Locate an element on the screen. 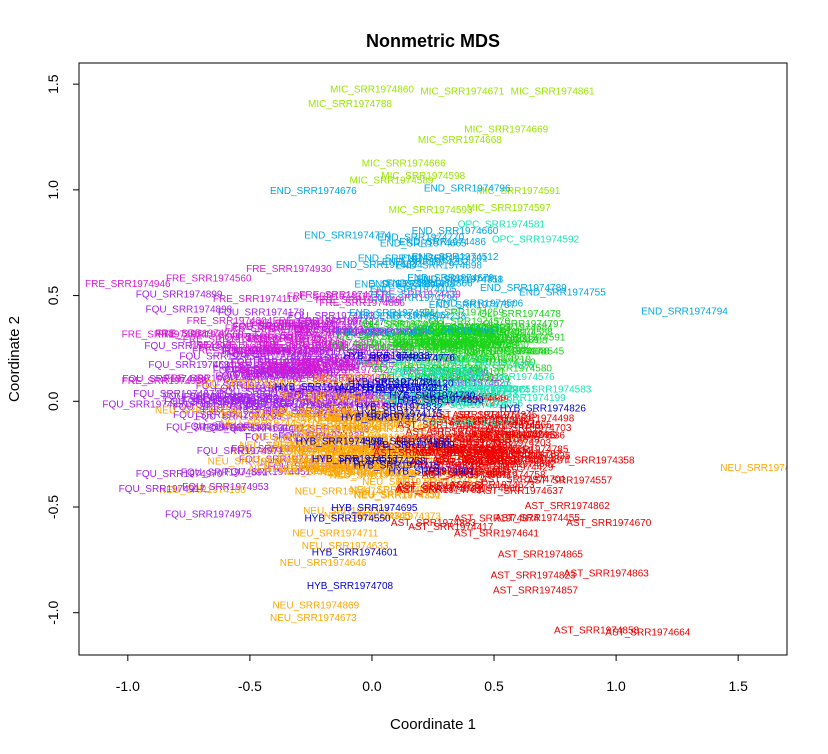  cluster-point-label: FQU_SRR1974631 is located at coordinates (246, 428).